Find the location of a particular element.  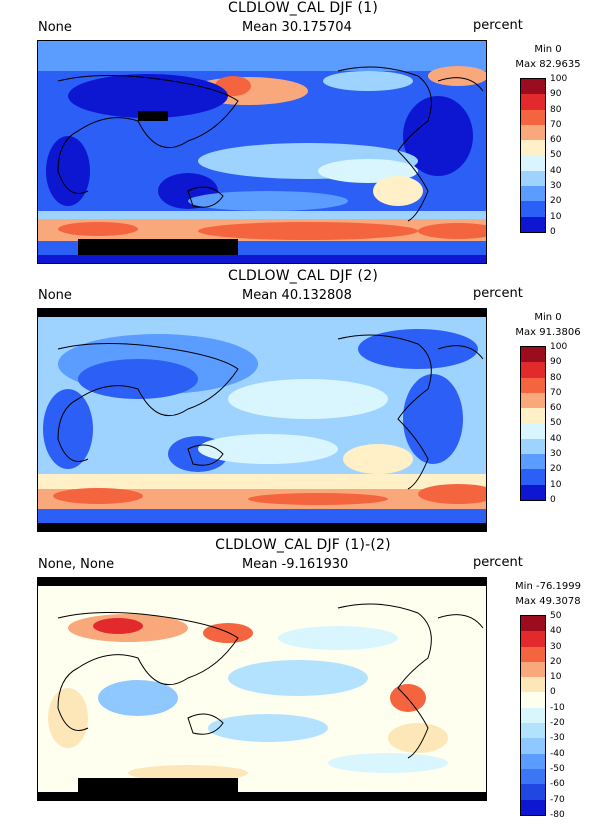

left-label: None, None is located at coordinates (76, 564).